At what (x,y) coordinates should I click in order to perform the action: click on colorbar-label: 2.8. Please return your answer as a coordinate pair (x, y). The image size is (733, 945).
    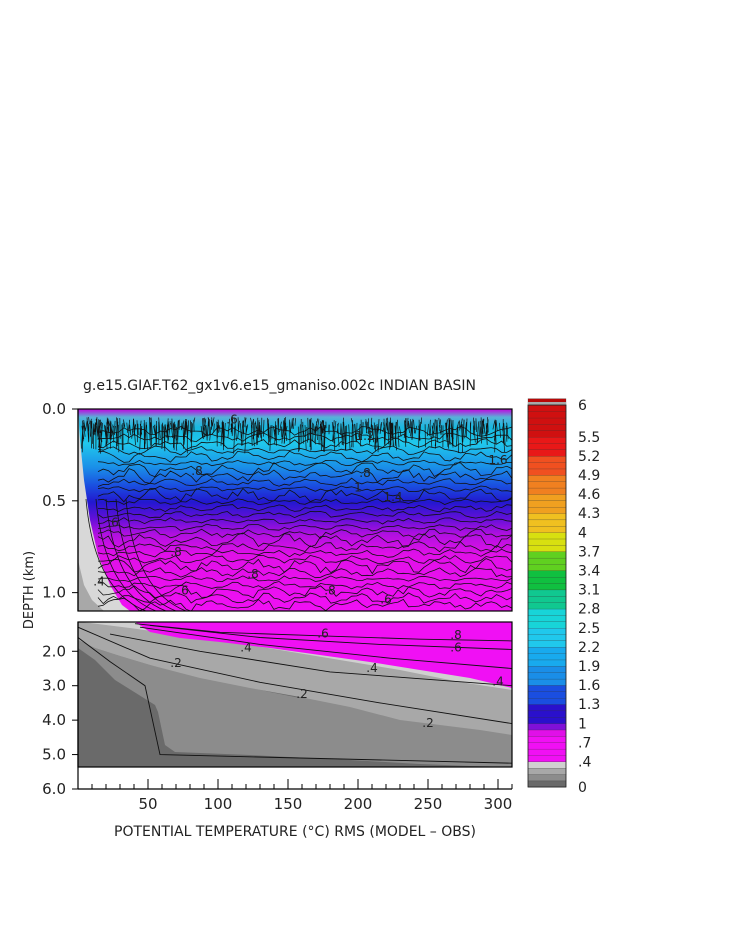
    Looking at the image, I should click on (589, 610).